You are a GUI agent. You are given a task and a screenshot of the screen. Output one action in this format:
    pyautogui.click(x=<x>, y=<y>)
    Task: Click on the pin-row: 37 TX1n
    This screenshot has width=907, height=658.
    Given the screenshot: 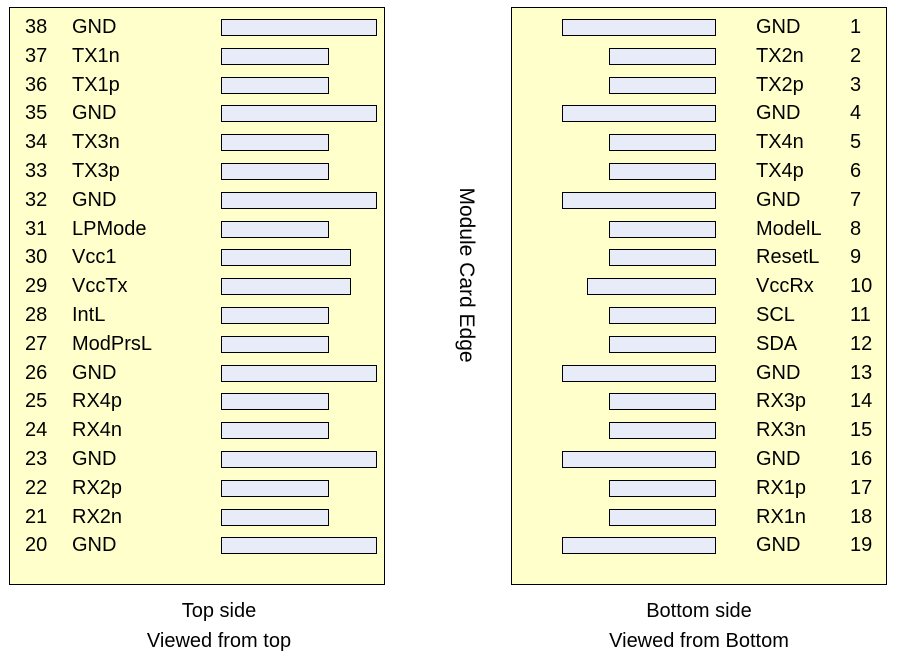 What is the action you would take?
    pyautogui.click(x=197, y=56)
    